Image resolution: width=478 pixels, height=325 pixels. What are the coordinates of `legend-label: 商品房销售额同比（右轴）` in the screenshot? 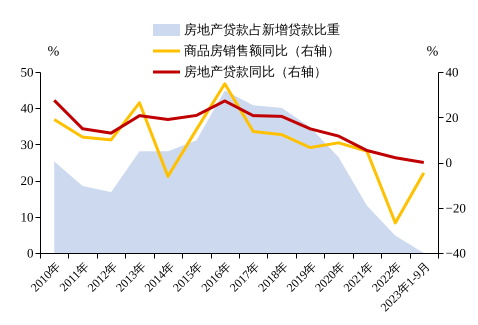 It's located at (262, 50).